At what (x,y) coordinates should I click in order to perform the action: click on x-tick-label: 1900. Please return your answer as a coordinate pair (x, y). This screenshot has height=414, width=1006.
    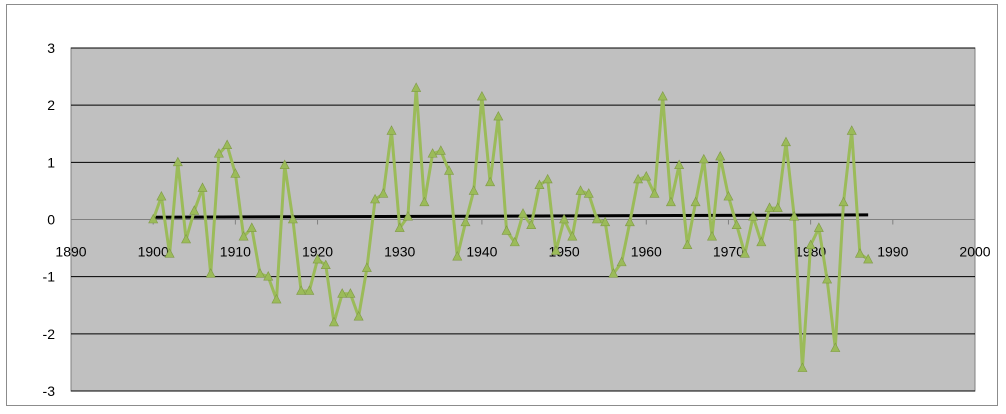
    Looking at the image, I should click on (153, 252).